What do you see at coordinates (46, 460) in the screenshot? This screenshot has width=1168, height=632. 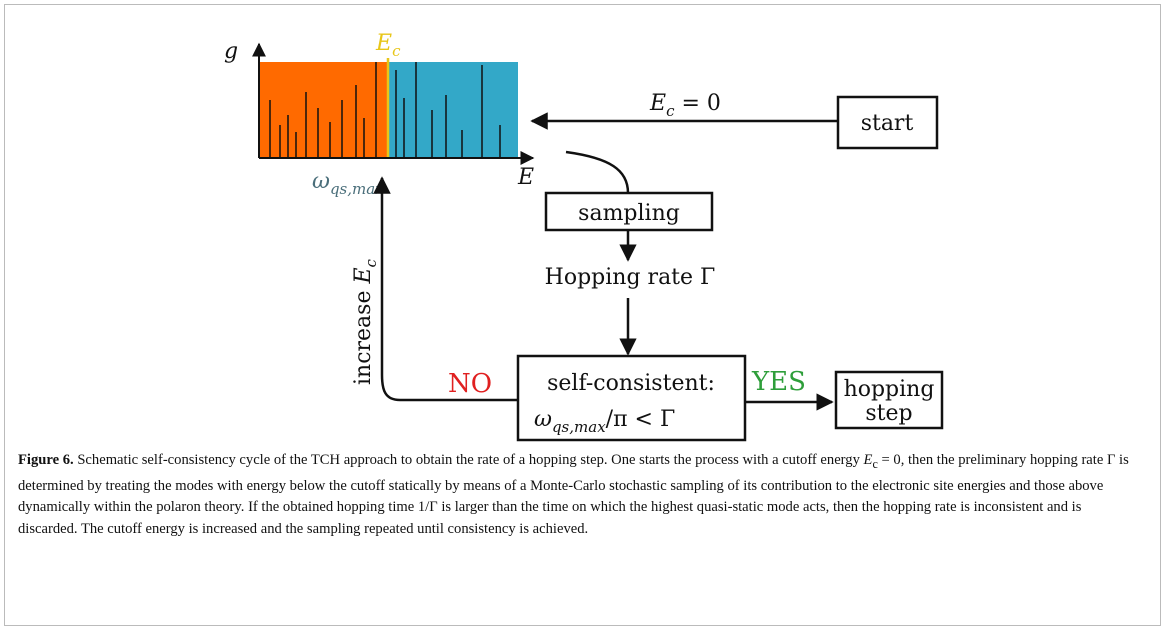 I see `caption-label: Figure 6.` at bounding box center [46, 460].